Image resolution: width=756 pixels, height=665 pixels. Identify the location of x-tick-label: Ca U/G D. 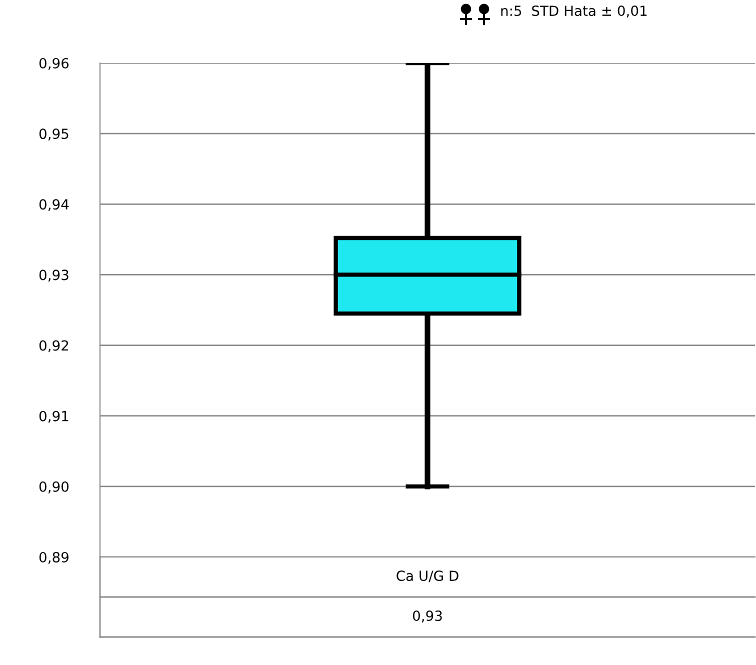
(427, 576).